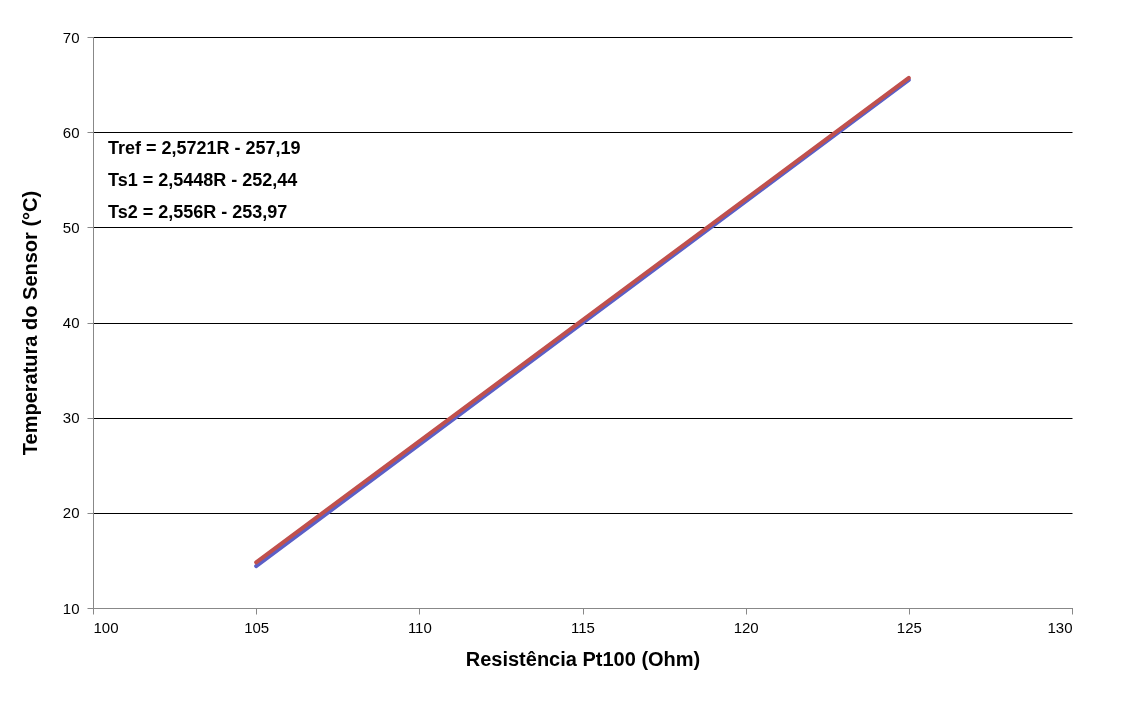  Describe the element at coordinates (419, 627) in the screenshot. I see `x-tick-label: 110` at that location.